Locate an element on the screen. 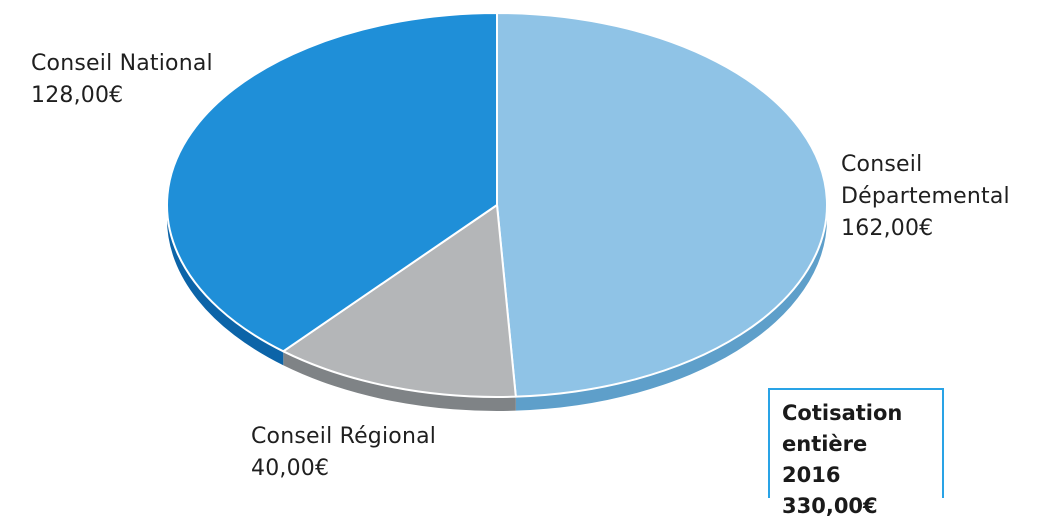 This screenshot has width=1037, height=522. total-contribution-box: Cotisation entière 2016 330,00€ is located at coordinates (856, 453).